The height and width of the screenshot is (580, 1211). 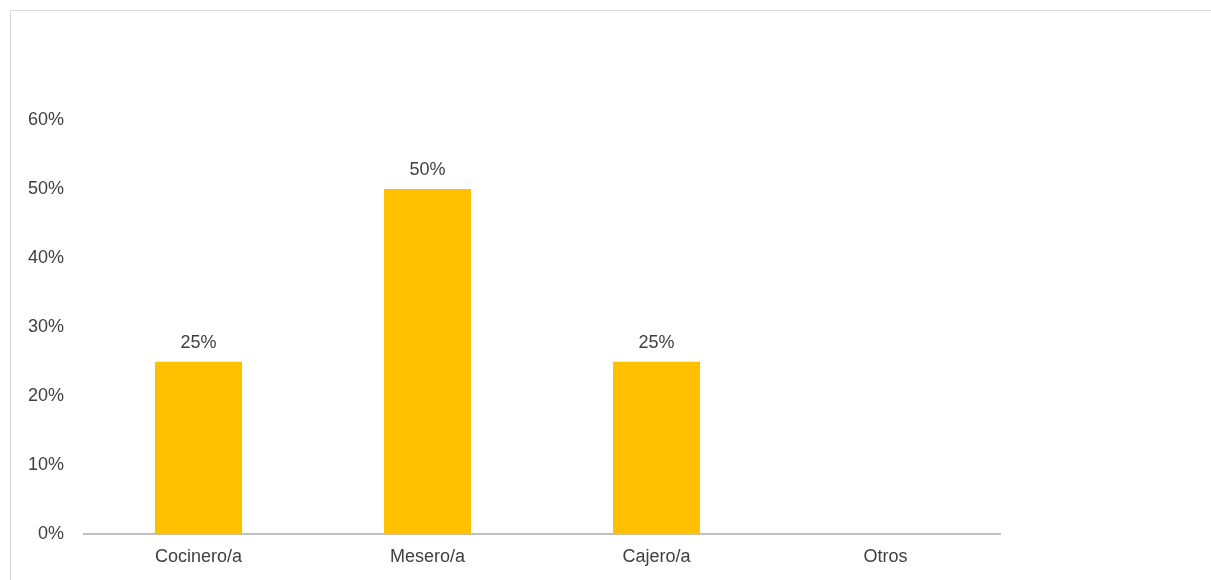 I want to click on x-tick-label: Cocinero/a, so click(x=199, y=556).